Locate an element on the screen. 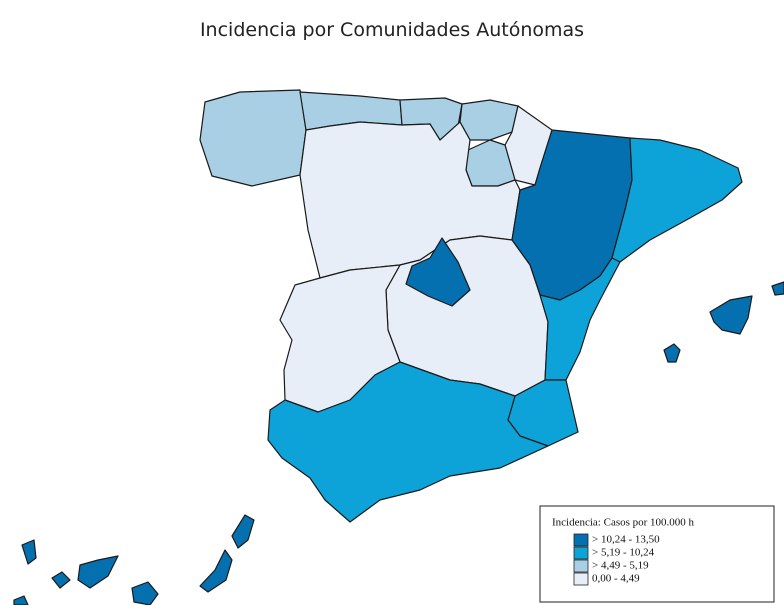 The width and height of the screenshot is (784, 605). map-title: Incidencia por Comunidades Autónomas is located at coordinates (392, 30).